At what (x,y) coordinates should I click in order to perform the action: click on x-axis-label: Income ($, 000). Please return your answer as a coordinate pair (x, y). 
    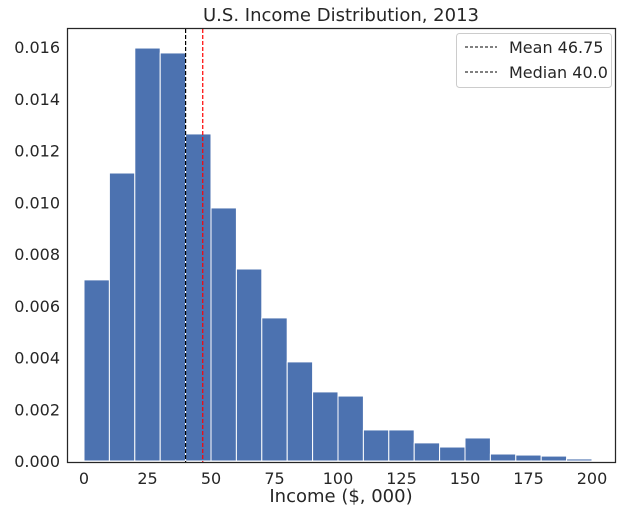
    Looking at the image, I should click on (340, 496).